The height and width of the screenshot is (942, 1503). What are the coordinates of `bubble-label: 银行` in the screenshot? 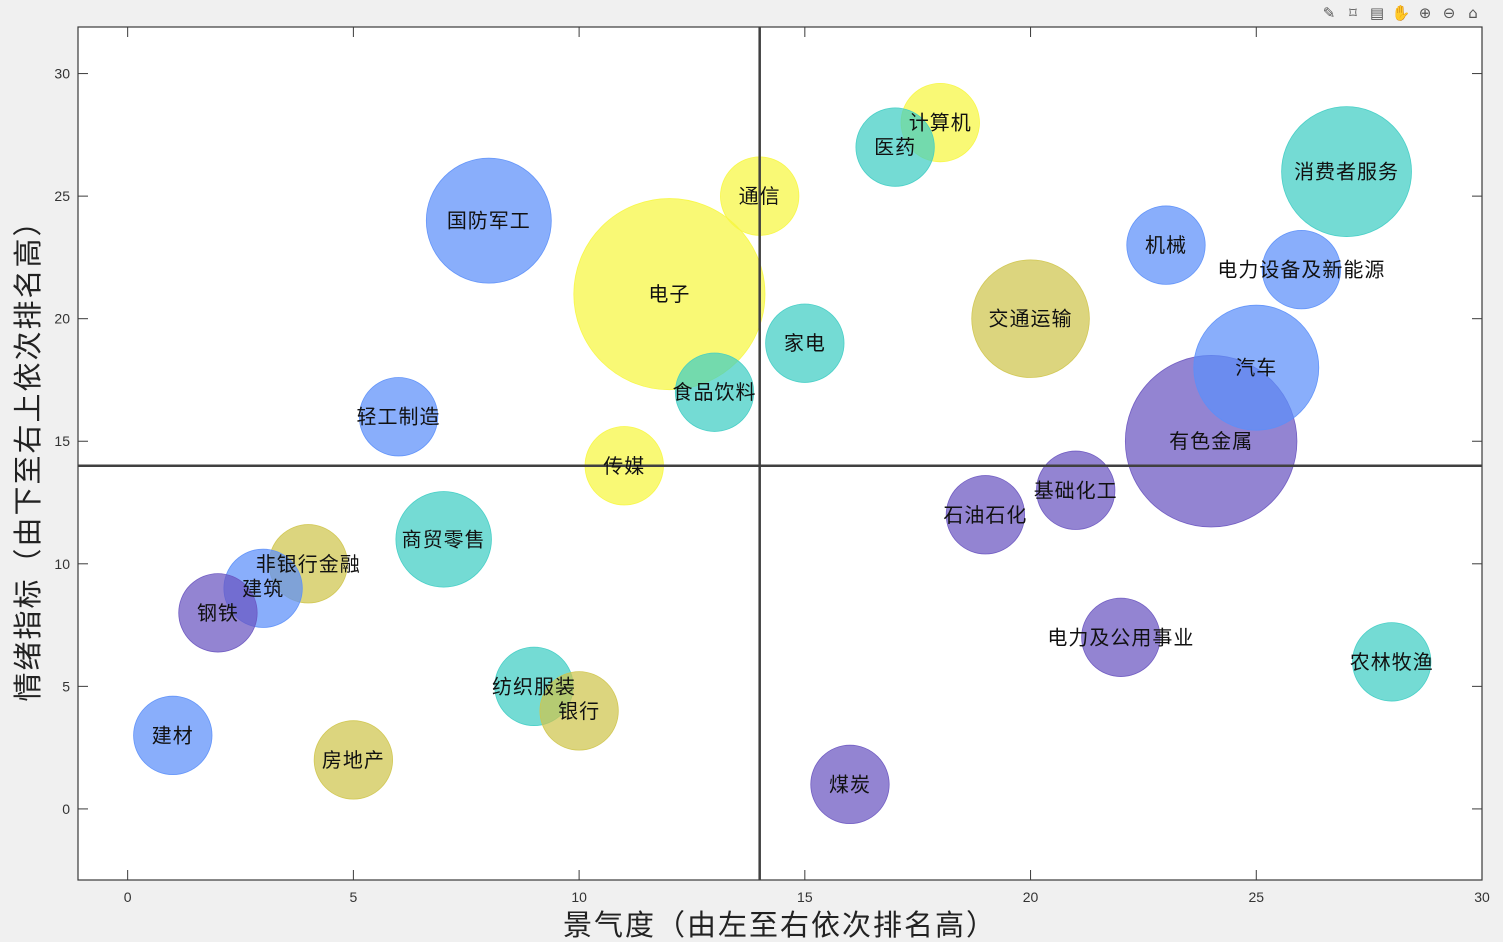 It's located at (579, 711).